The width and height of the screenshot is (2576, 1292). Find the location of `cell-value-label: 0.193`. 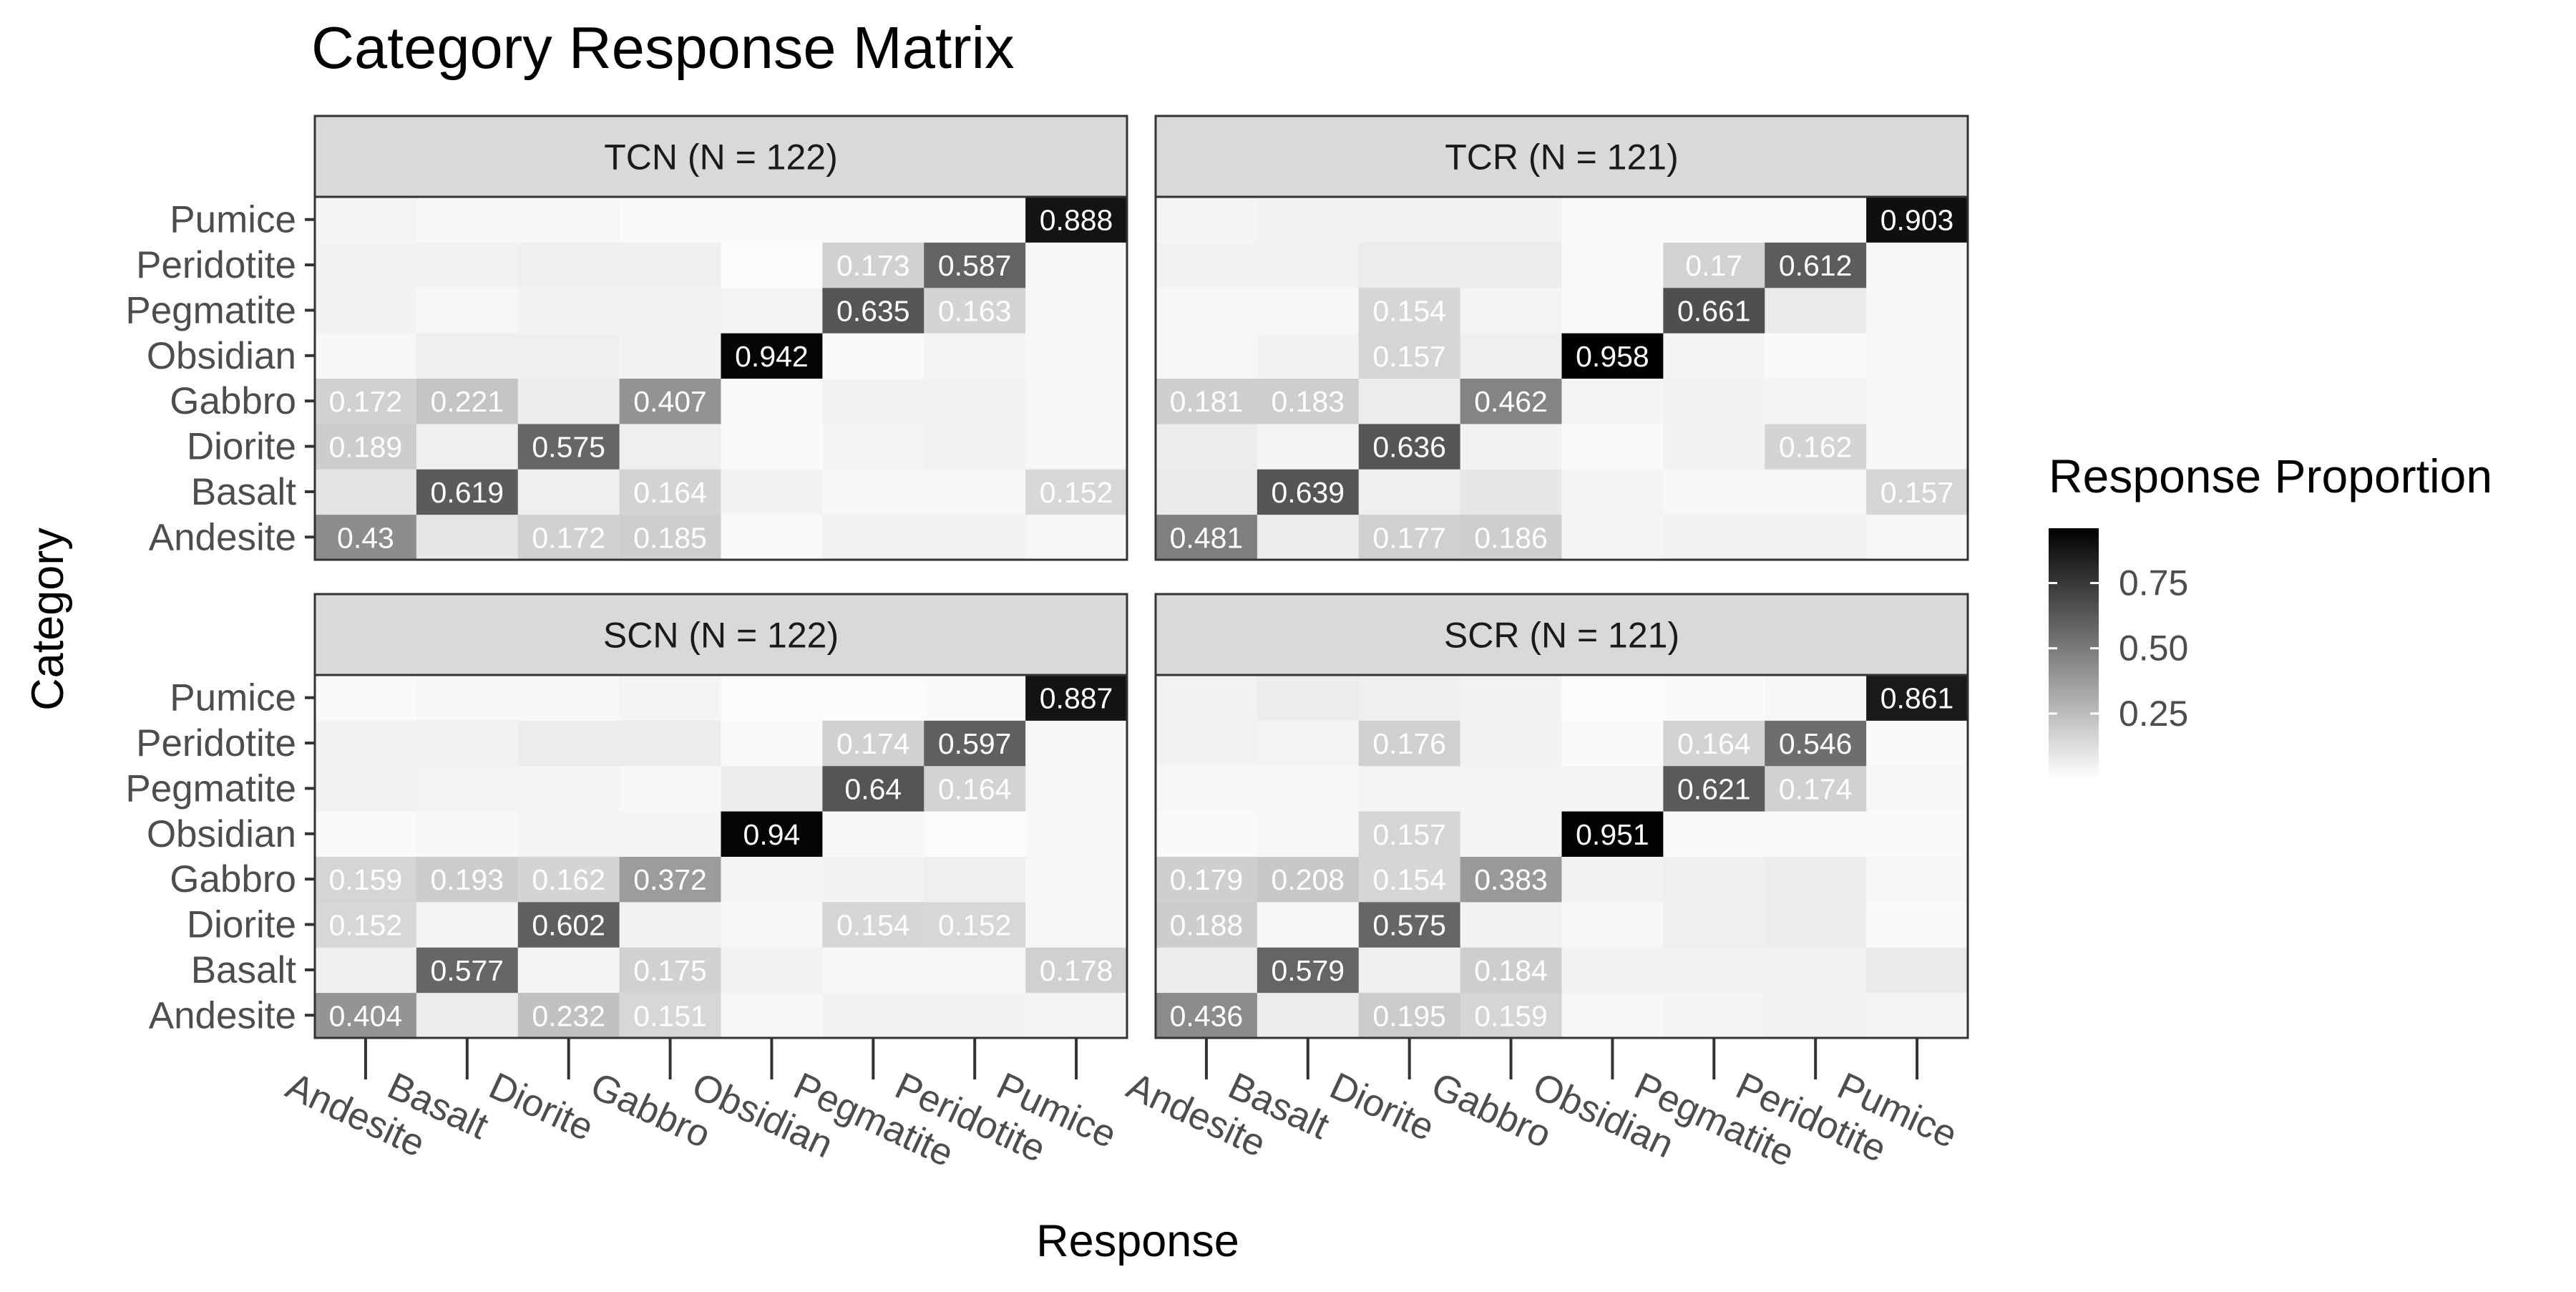

cell-value-label: 0.193 is located at coordinates (467, 879).